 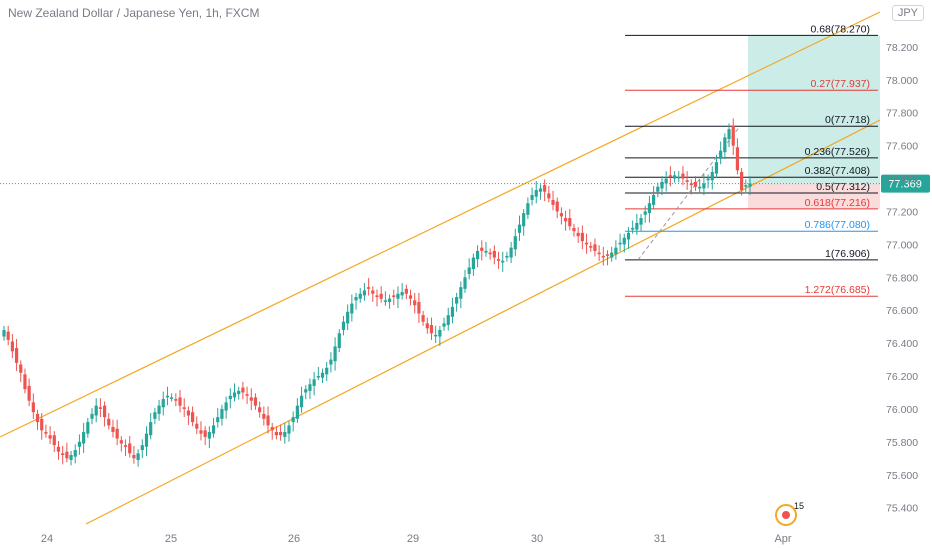 What do you see at coordinates (902, 48) in the screenshot?
I see `price-tick-label: 78.200` at bounding box center [902, 48].